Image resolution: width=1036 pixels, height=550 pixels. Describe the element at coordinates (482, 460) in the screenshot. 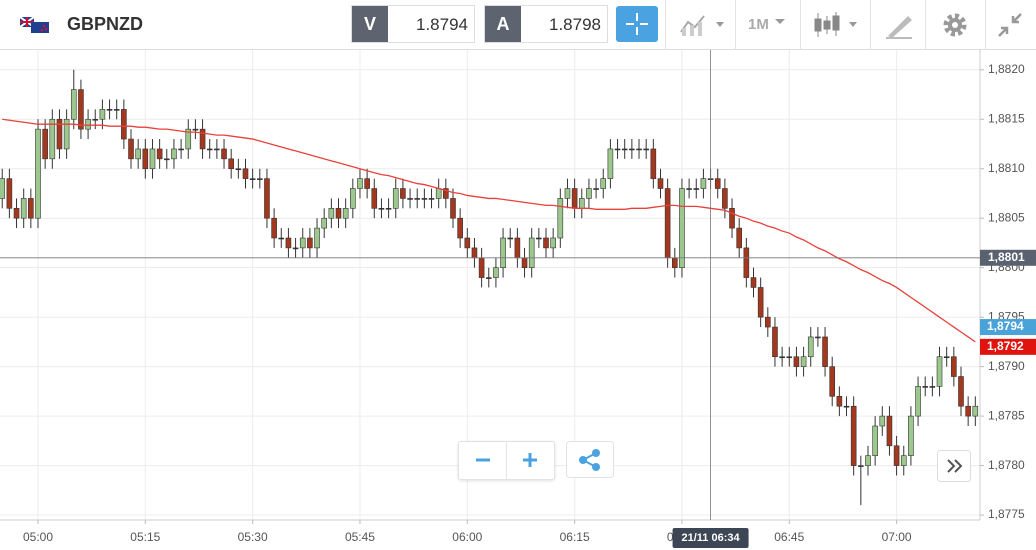

I see `zoom-out-button` at that location.